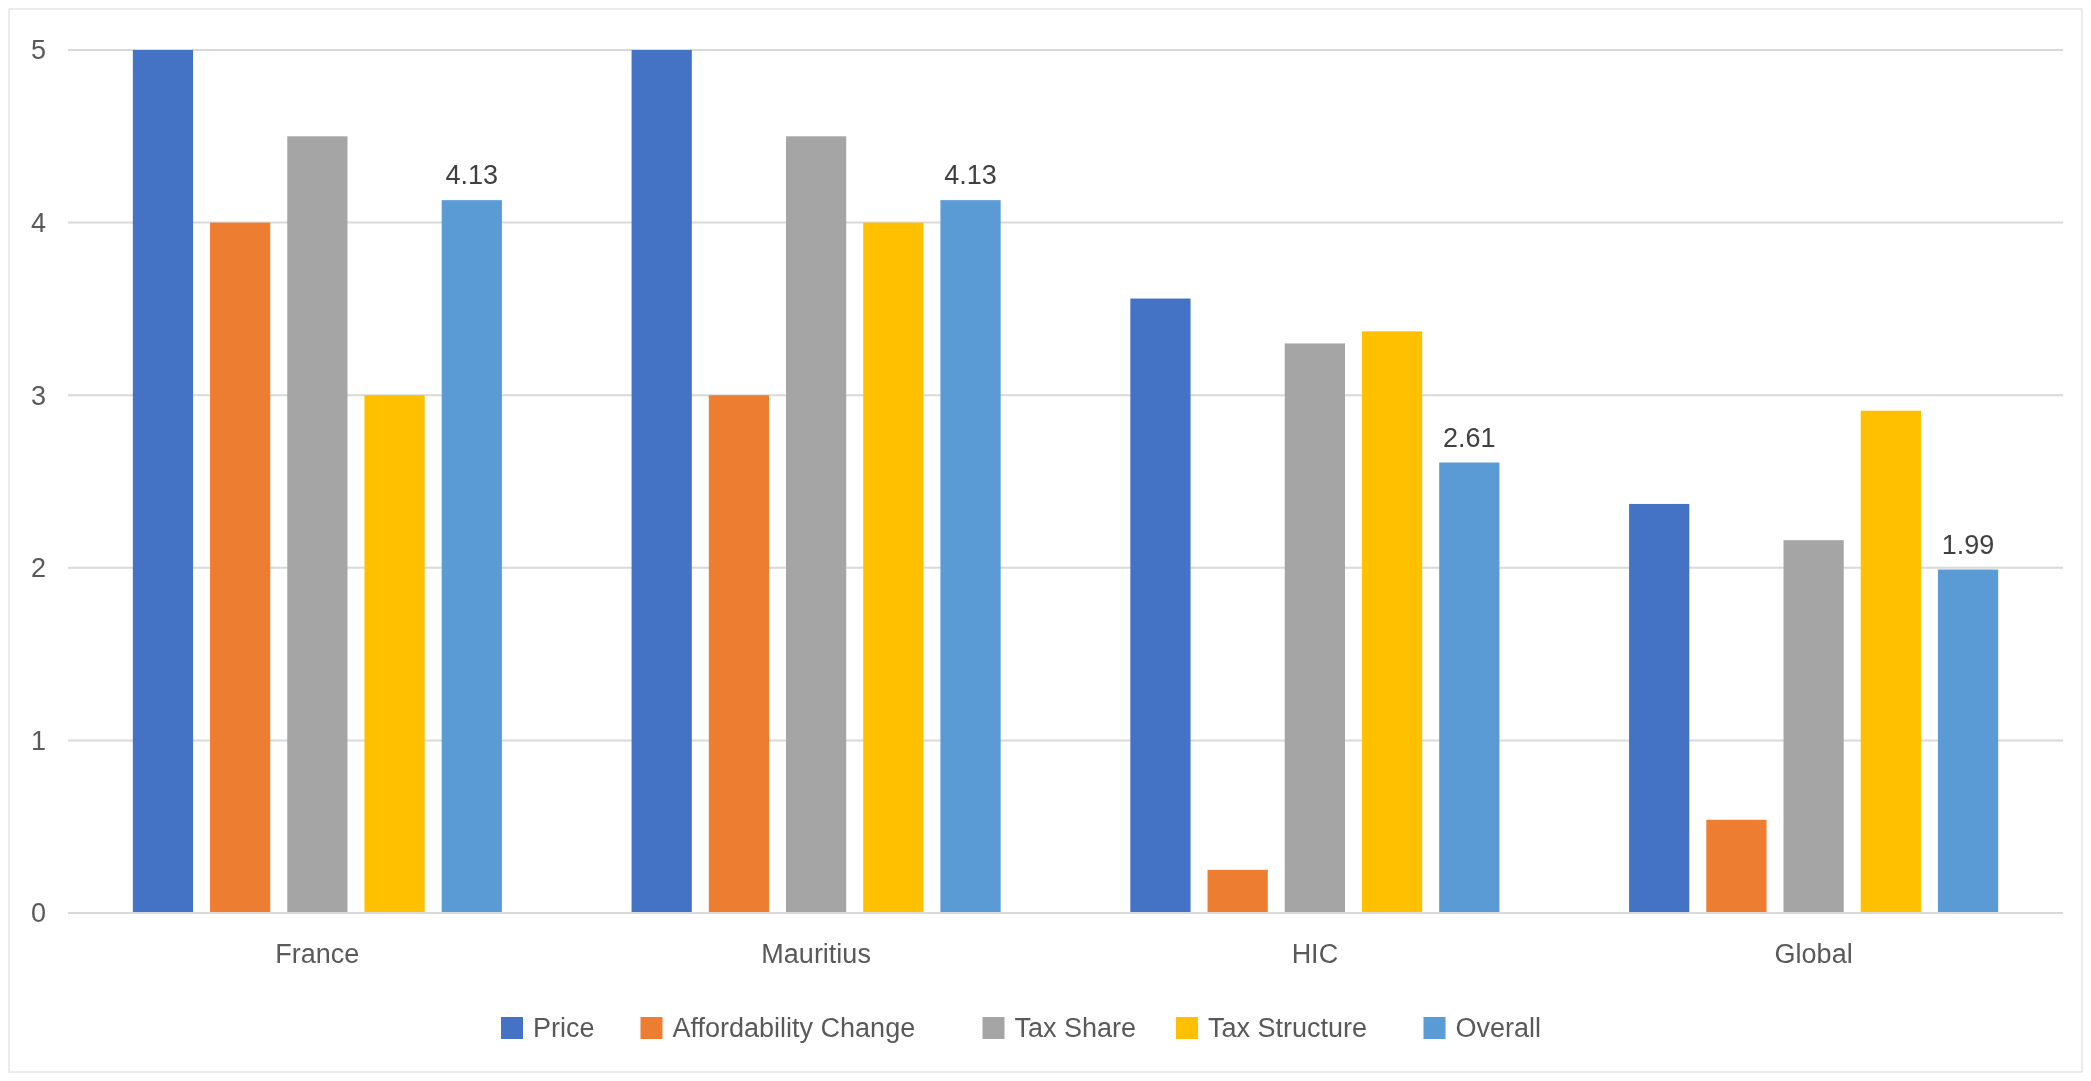 The image size is (2091, 1081). Describe the element at coordinates (564, 1028) in the screenshot. I see `legend-label: Price` at that location.